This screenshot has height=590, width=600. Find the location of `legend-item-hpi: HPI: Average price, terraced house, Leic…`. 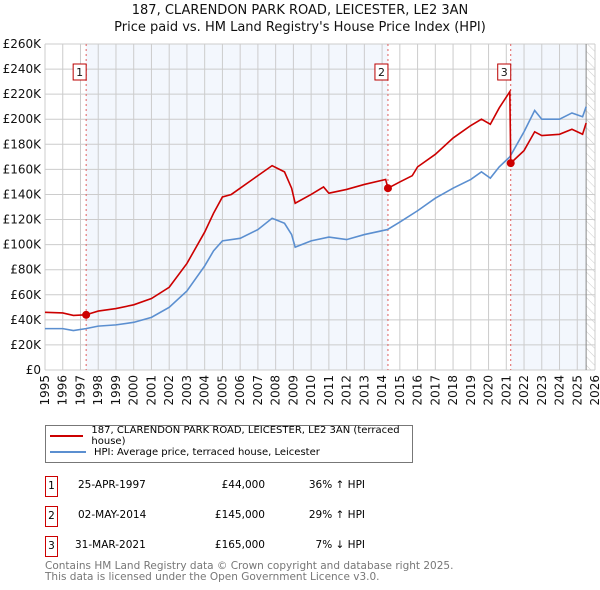

legend-item-hpi: HPI: Average price, terraced house, Leic… is located at coordinates (185, 452).